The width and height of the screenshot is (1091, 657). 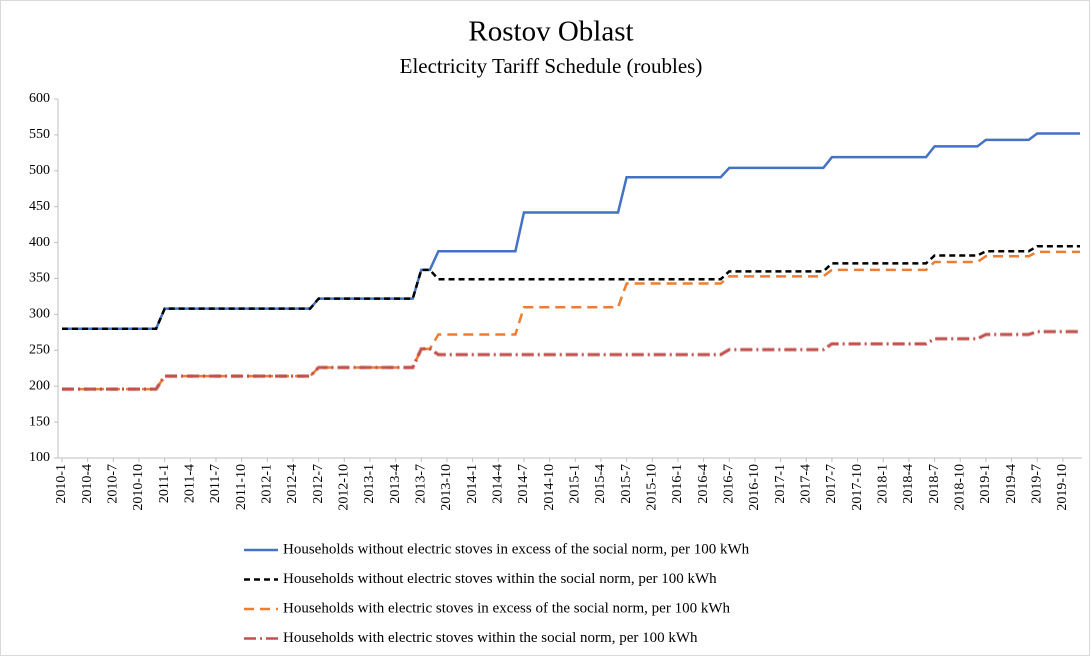 What do you see at coordinates (39, 278) in the screenshot?
I see `y-tick-label: 350` at bounding box center [39, 278].